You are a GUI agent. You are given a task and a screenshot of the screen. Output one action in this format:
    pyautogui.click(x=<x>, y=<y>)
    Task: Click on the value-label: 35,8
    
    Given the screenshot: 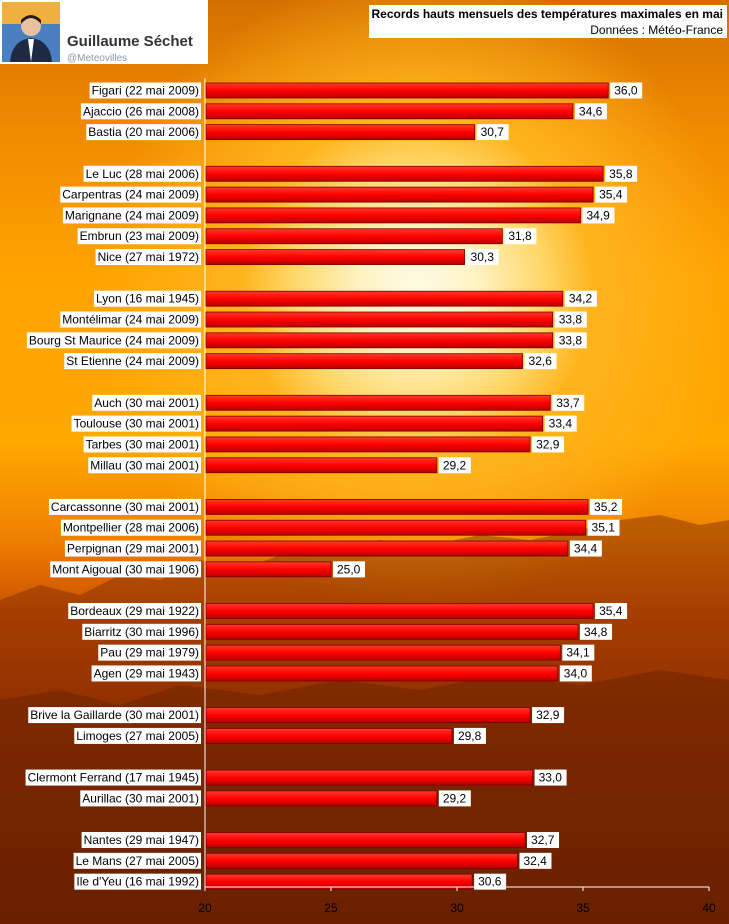 What is the action you would take?
    pyautogui.click(x=621, y=174)
    